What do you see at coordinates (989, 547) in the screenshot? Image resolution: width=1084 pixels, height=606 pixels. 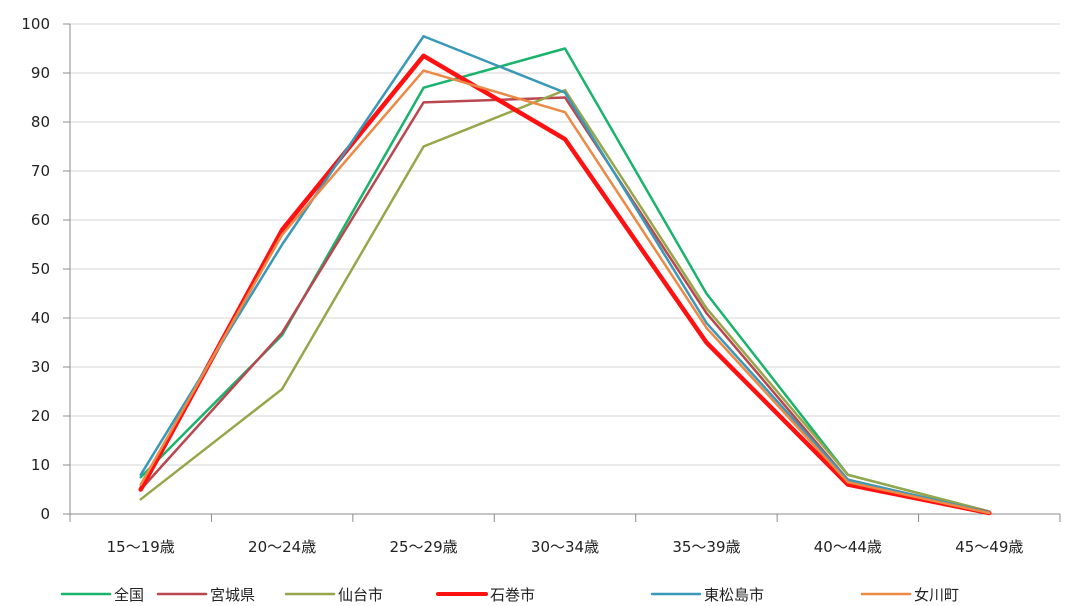 I see `x-tick-label-6: 45～49歳` at bounding box center [989, 547].